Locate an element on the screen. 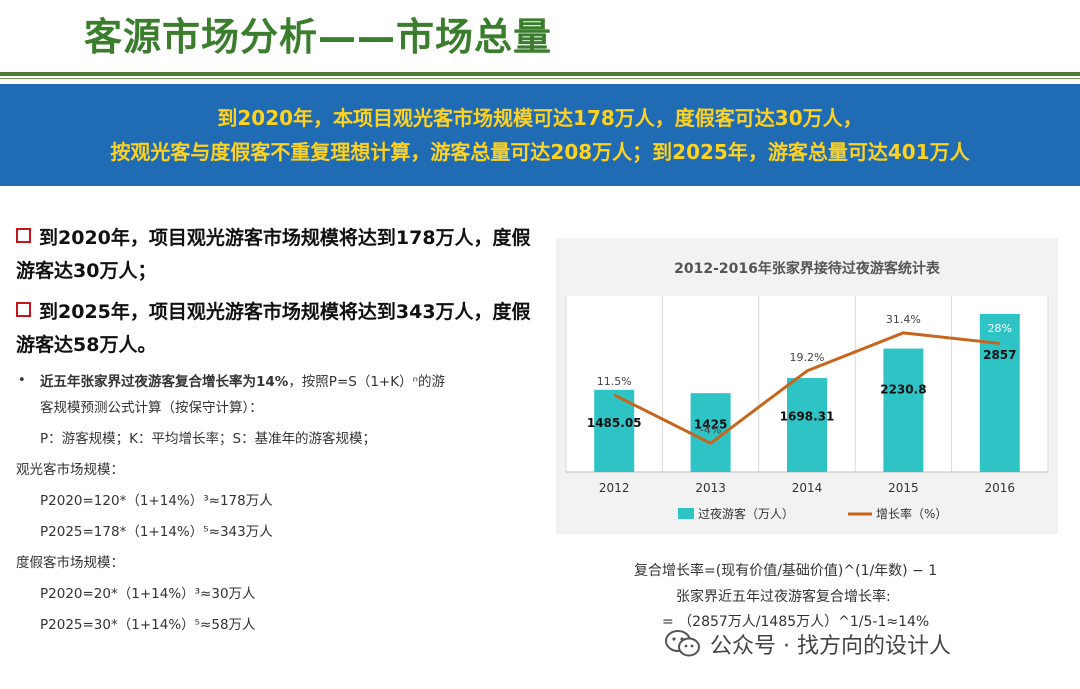 The height and width of the screenshot is (689, 1080). bullet-2020-text: 到2020年，项目观光游客市场规模将达到178万人，度假游客达30万人； is located at coordinates (273, 254).